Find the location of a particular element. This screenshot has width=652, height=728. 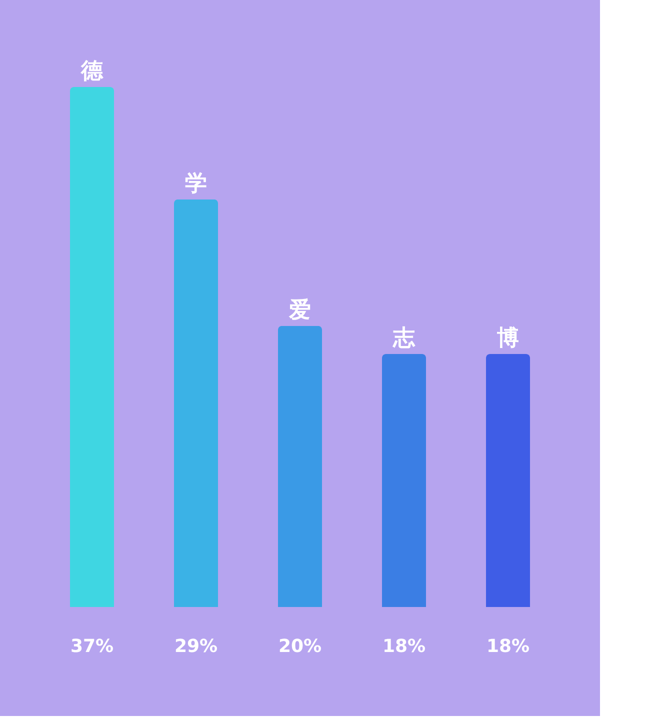

x-tick-label: 学 is located at coordinates (196, 183).